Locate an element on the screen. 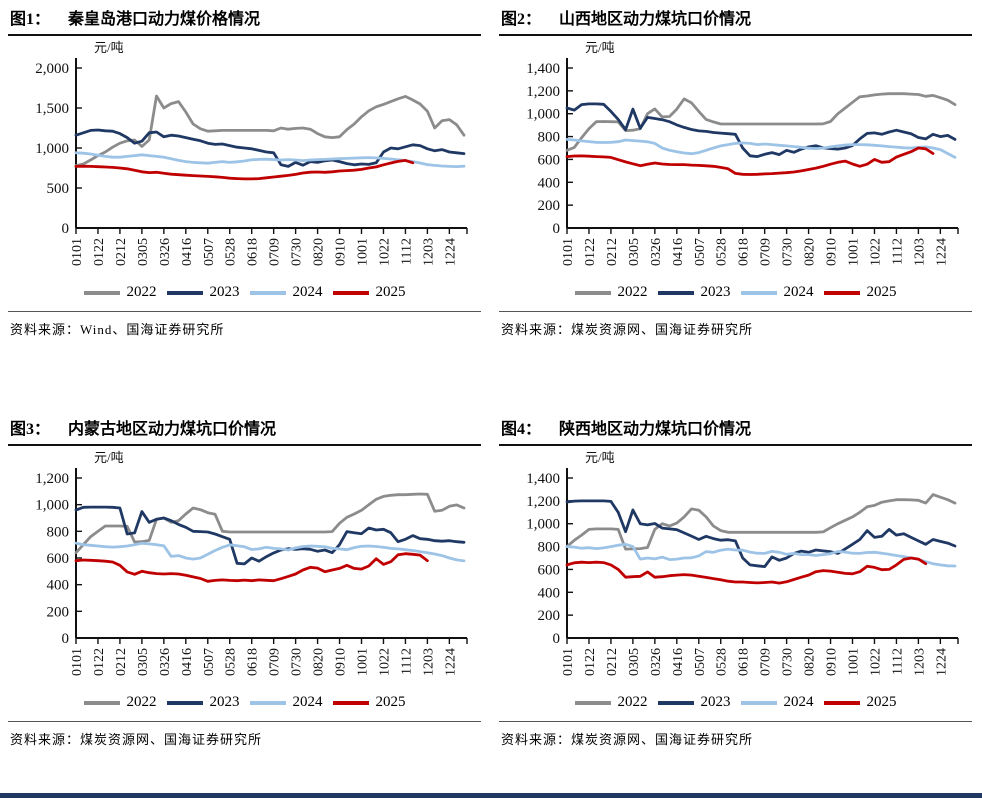  figure-1-source: 资料来源：Wind、国海证券研究所 is located at coordinates (245, 328).